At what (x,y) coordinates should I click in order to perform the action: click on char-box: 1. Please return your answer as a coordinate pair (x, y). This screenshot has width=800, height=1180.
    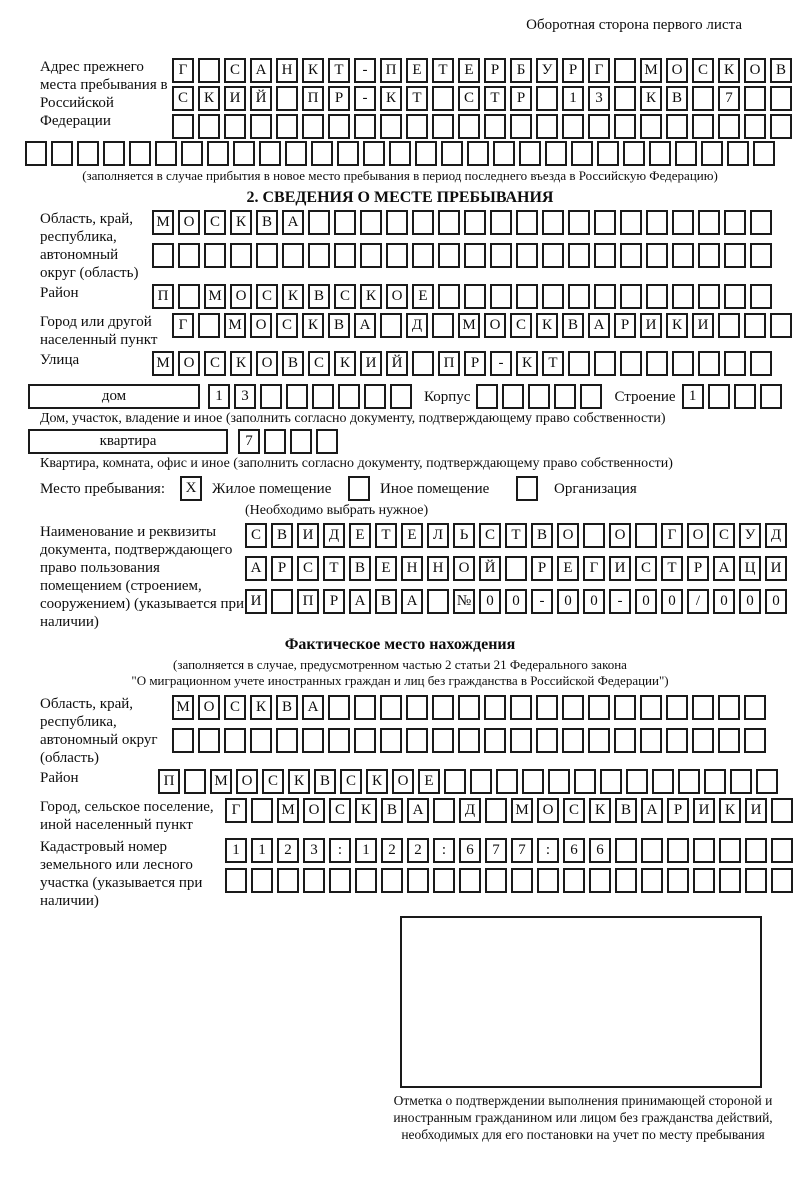
    Looking at the image, I should click on (219, 396).